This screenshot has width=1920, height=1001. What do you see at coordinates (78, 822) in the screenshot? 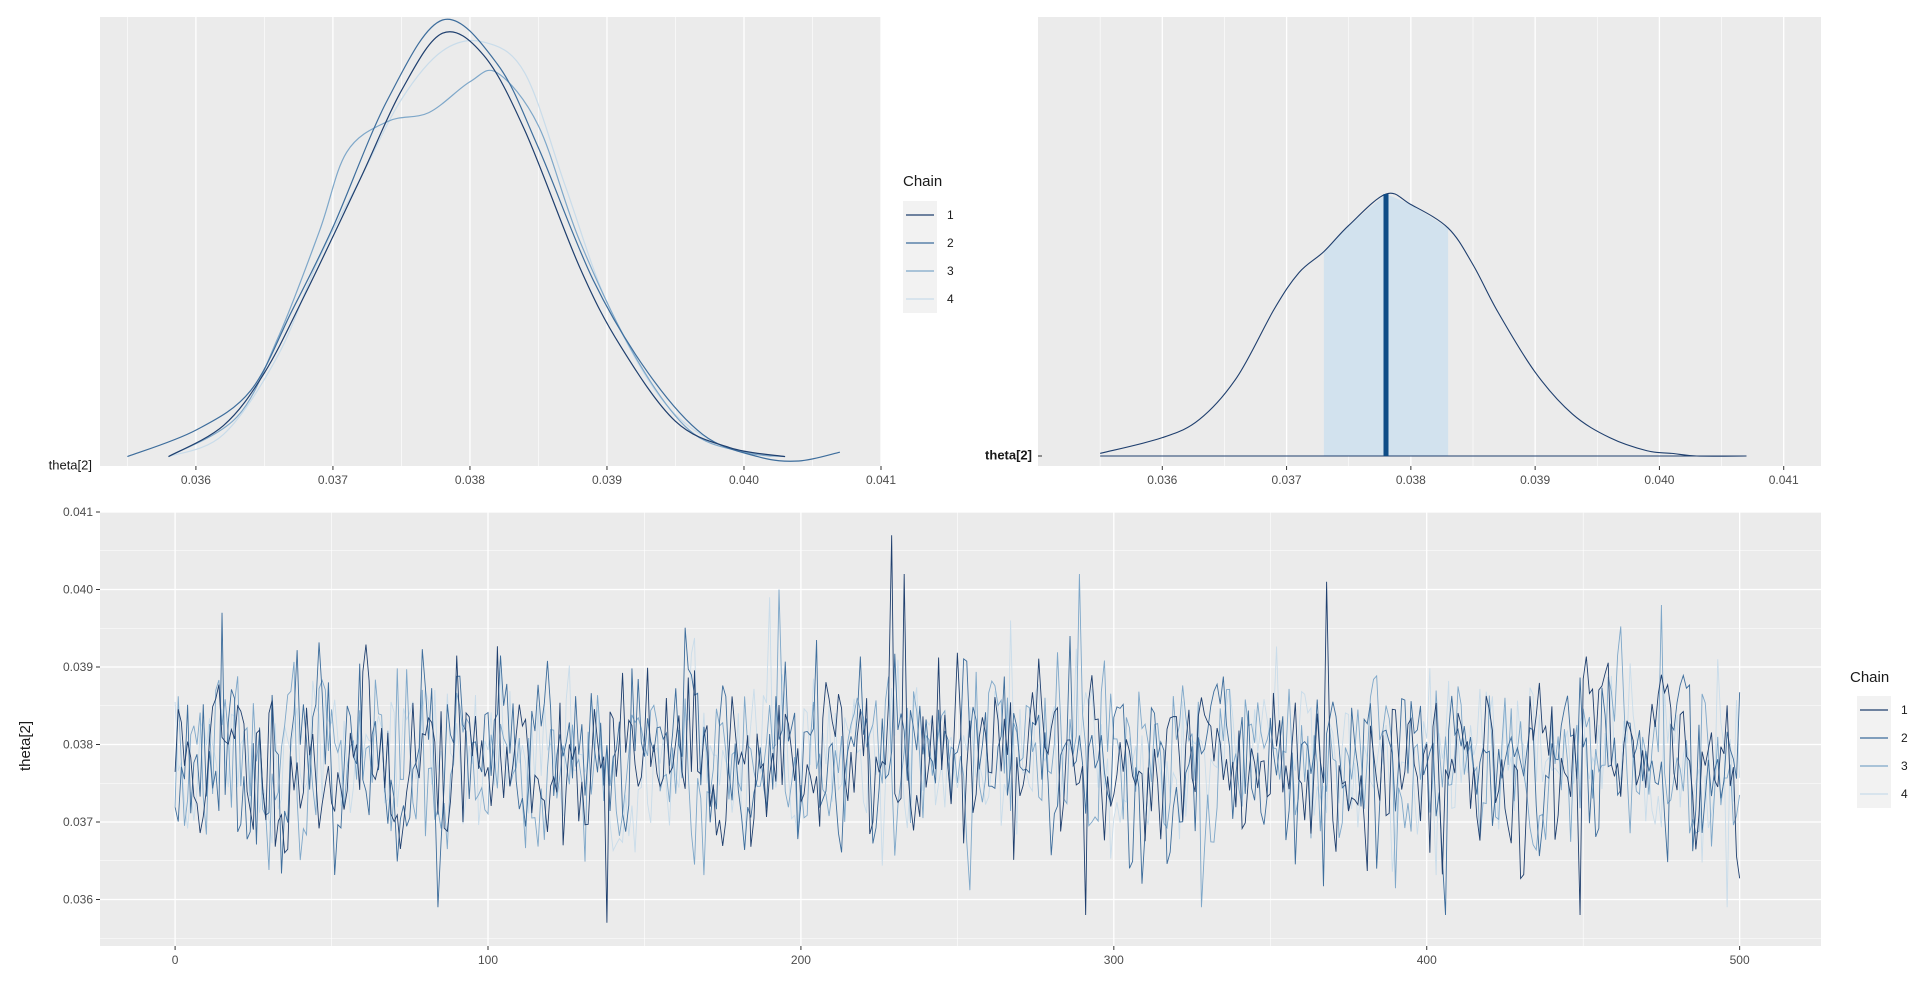
I see `y-tick-label: 0.037` at bounding box center [78, 822].